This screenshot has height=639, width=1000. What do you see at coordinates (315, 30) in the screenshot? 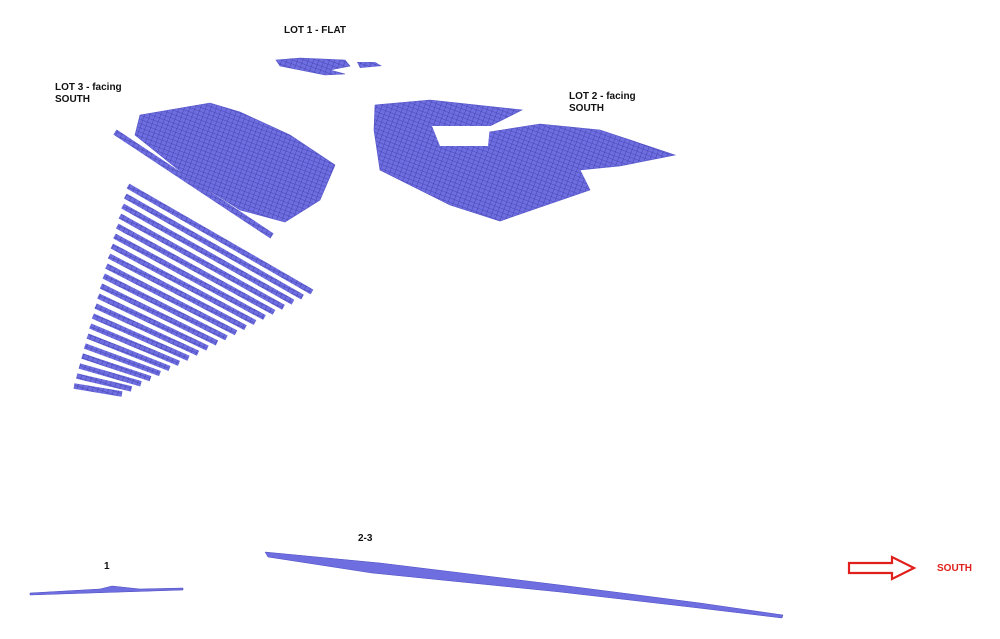
I see `lot-1-label: LOT 1 - FLAT` at bounding box center [315, 30].